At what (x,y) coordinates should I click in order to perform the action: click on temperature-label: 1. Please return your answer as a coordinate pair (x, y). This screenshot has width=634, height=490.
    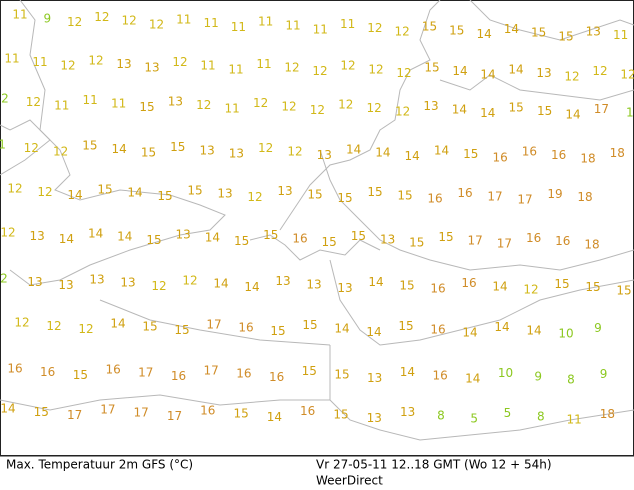
    Looking at the image, I should click on (3, 145).